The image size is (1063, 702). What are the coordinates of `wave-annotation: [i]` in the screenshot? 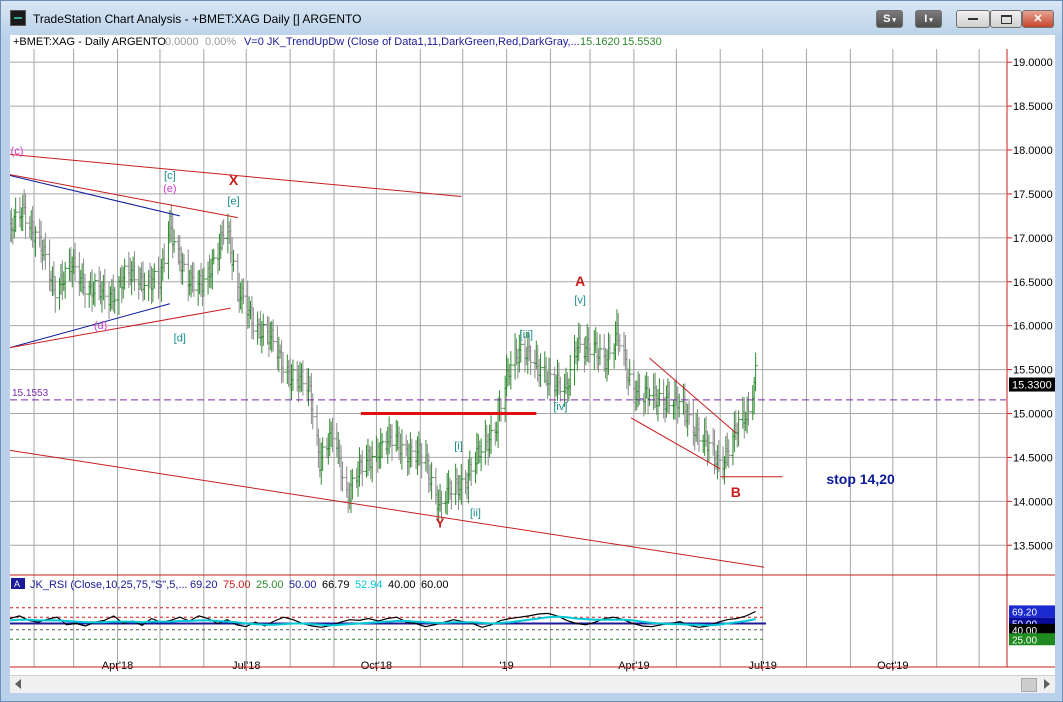 It's located at (458, 447).